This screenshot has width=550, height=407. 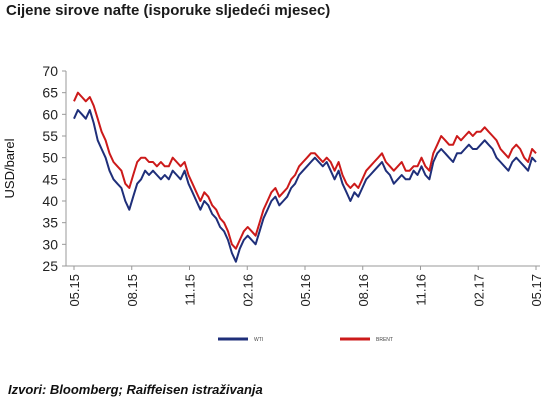 What do you see at coordinates (50, 136) in the screenshot?
I see `y-tick-label: 55` at bounding box center [50, 136].